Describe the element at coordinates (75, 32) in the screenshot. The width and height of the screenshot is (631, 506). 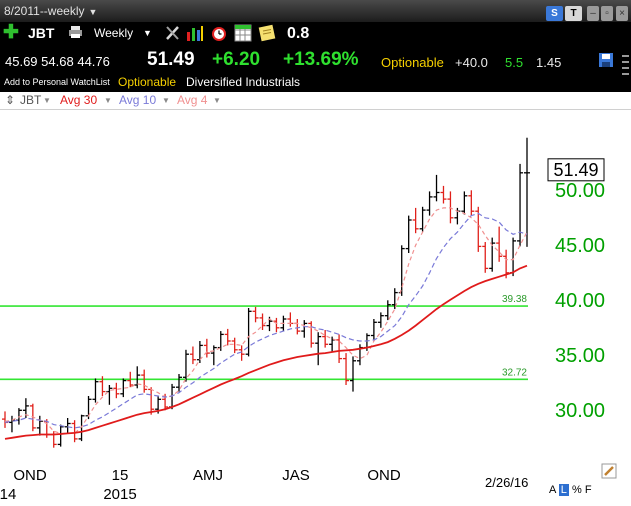
I see `printer-icon` at that location.